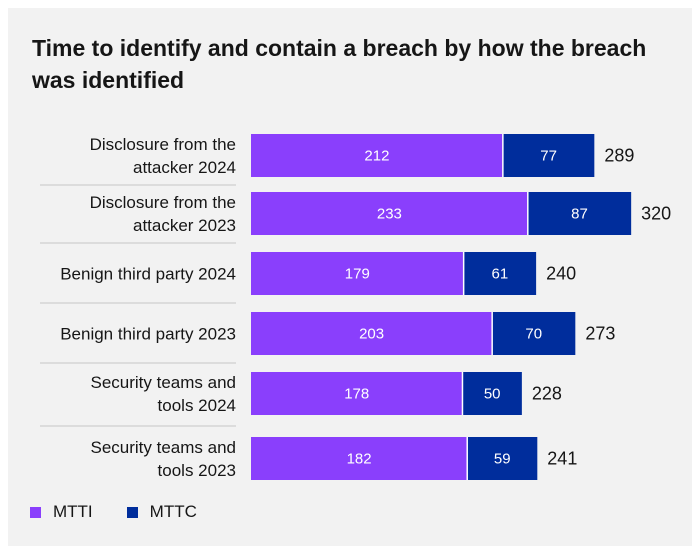 The height and width of the screenshot is (550, 698). I want to click on data-label-mttc: 70, so click(533, 334).